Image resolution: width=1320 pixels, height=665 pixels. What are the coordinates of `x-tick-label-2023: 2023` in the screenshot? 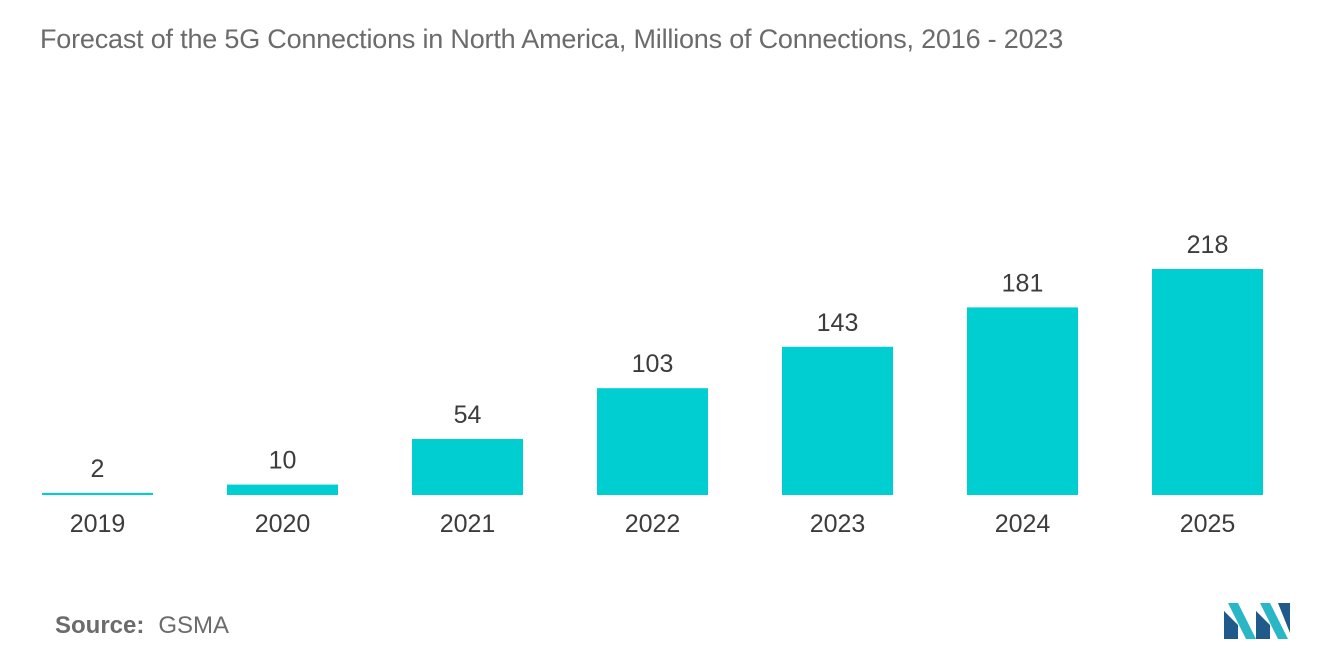 It's located at (838, 524).